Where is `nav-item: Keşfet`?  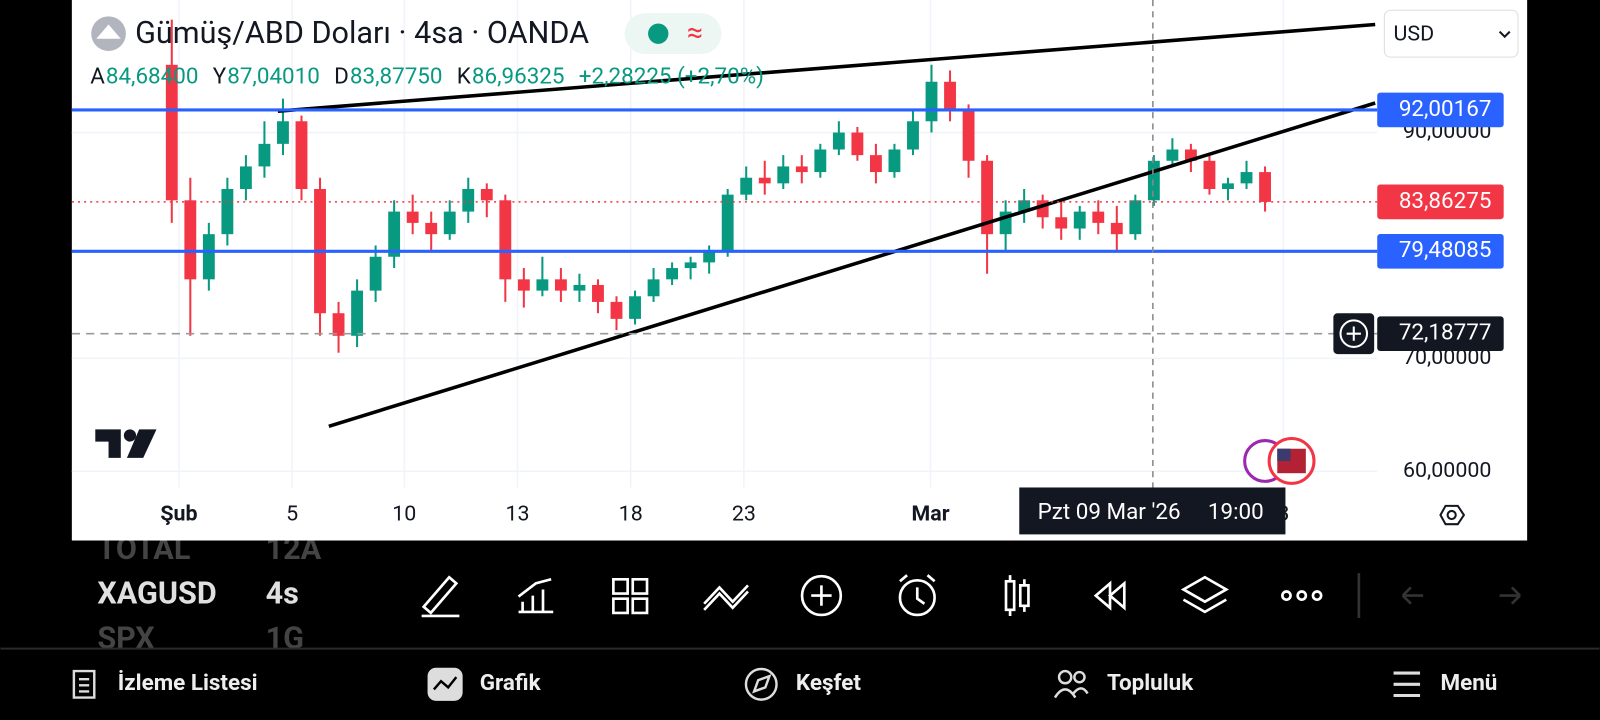
nav-item: Keşfet is located at coordinates (828, 683).